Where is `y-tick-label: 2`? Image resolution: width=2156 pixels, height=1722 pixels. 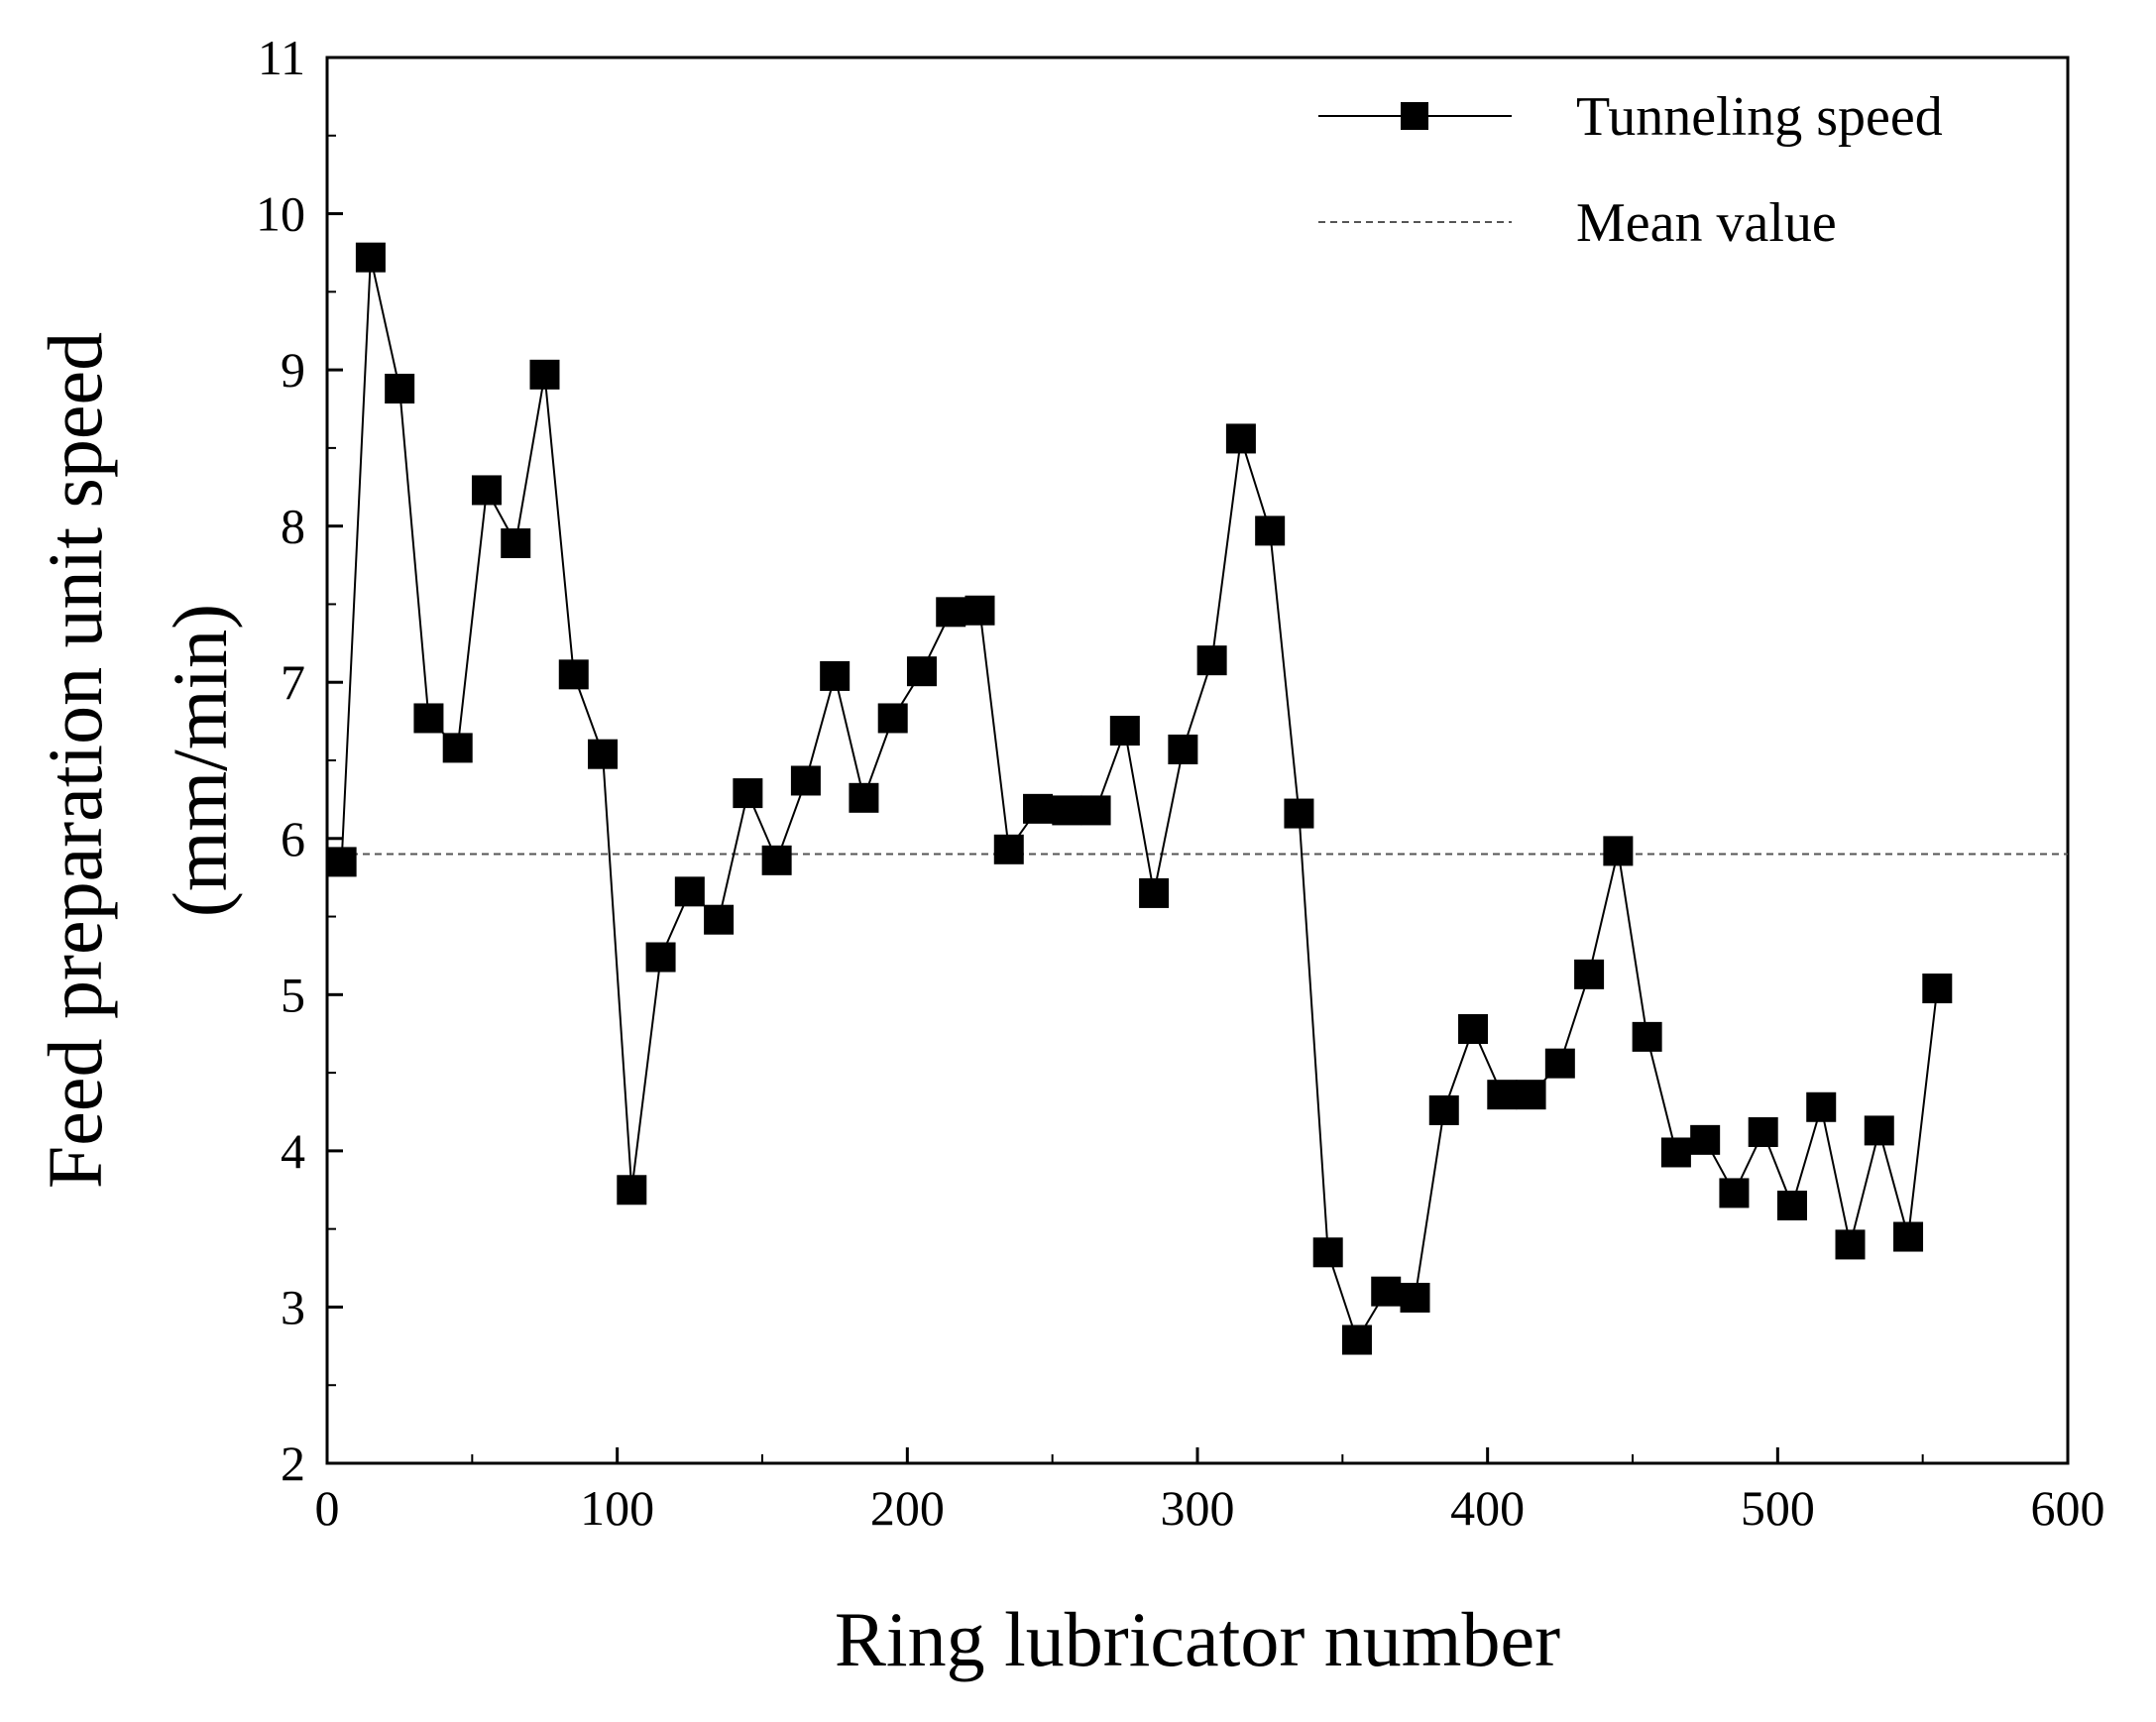
y-tick-label: 2 is located at coordinates (293, 1463).